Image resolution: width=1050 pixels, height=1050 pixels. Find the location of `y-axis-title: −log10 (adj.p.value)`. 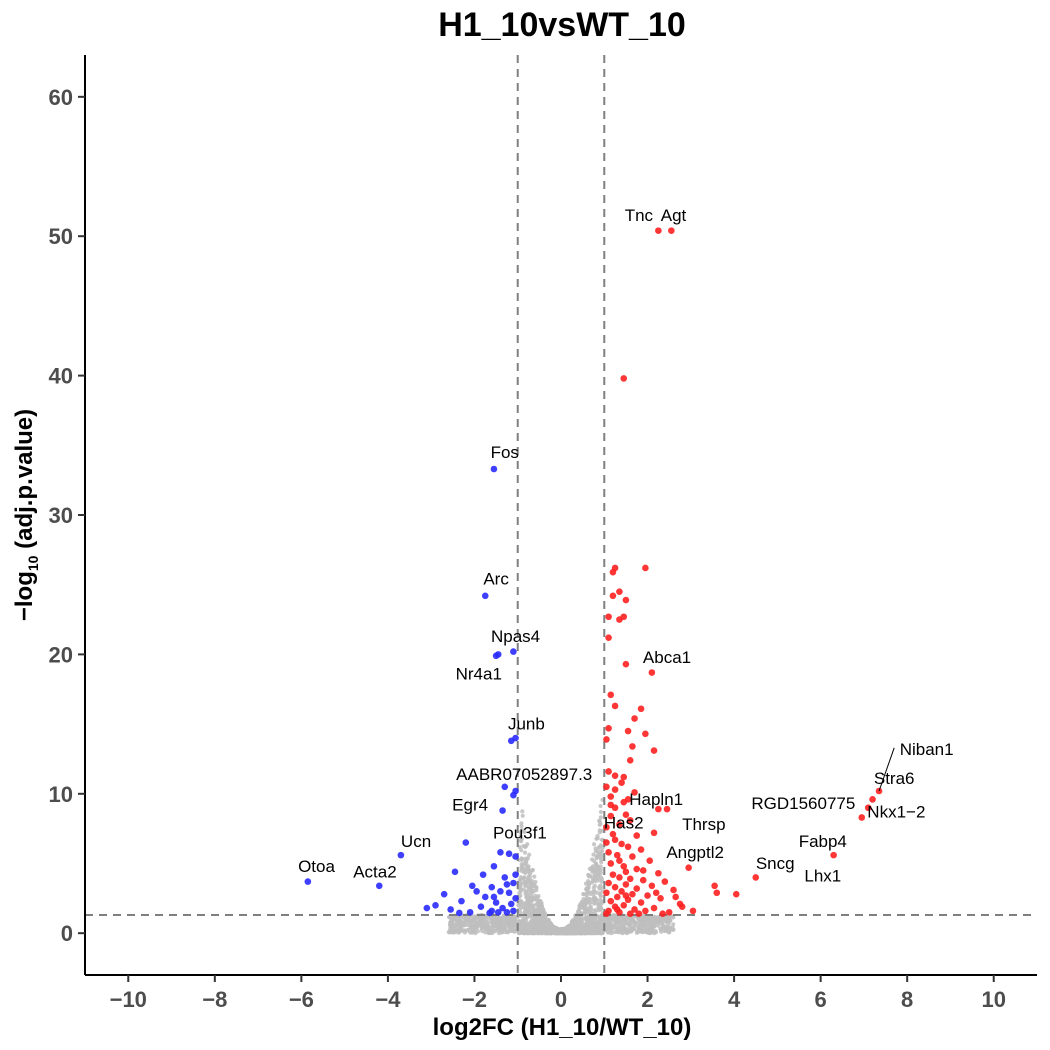

y-axis-title: −log10 (adj.p.value) is located at coordinates (26, 515).